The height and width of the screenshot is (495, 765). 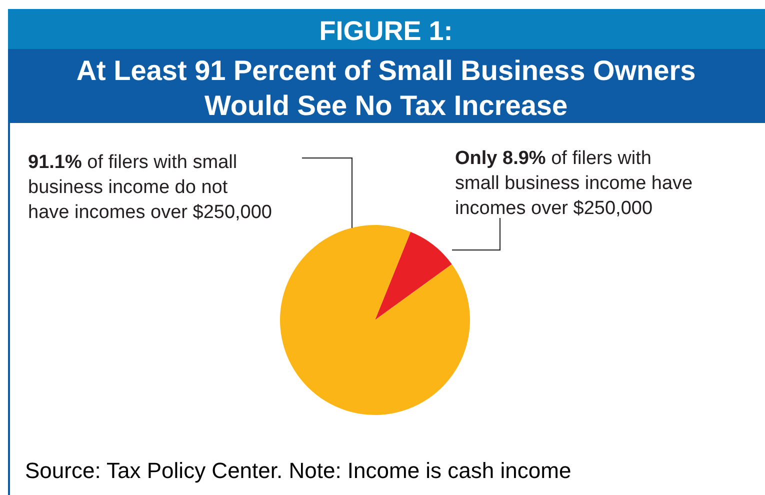 What do you see at coordinates (386, 88) in the screenshot?
I see `chart-subtitle: At Least 91 Percent of Small Business Owners Would See No Tax Increase` at bounding box center [386, 88].